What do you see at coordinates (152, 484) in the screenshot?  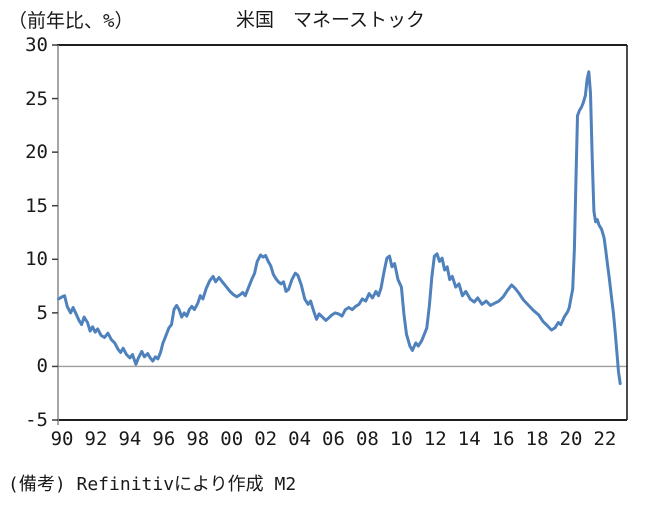 I see `footer-note: (備考) Refinitivにより作成 M2` at bounding box center [152, 484].